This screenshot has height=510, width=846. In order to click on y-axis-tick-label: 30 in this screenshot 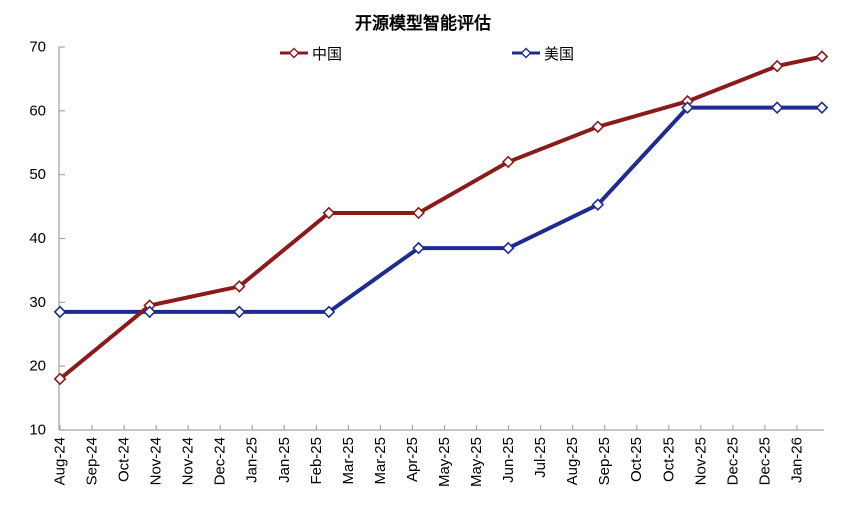, I will do `click(37, 302)`.